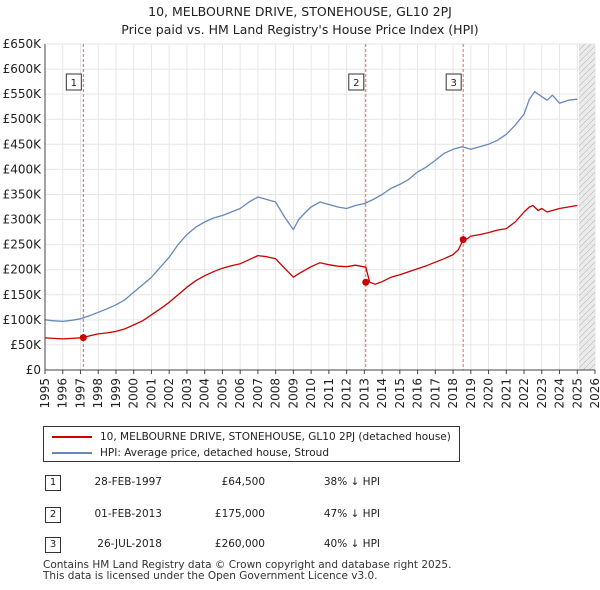 This screenshot has height=590, width=600. What do you see at coordinates (23, 245) in the screenshot?
I see `y-tick-label: £250K` at bounding box center [23, 245].